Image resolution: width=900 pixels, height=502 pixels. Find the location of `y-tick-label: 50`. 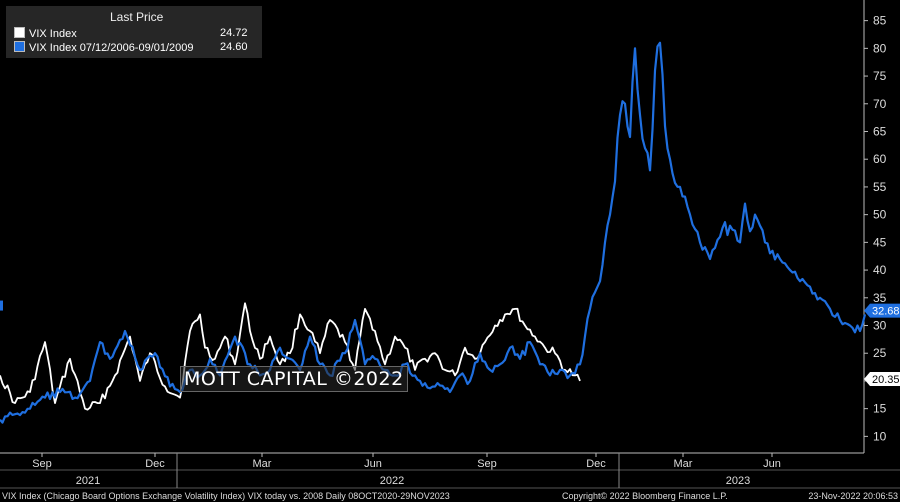

y-tick-label: 50 is located at coordinates (880, 215).